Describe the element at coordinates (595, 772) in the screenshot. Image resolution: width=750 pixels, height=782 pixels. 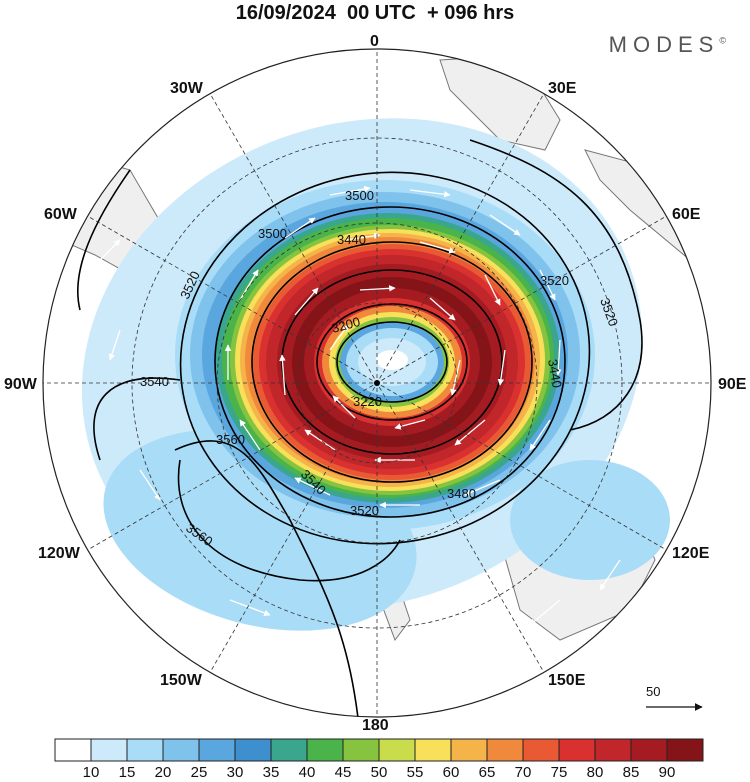
I see `colorbar-tick-label: 80` at that location.